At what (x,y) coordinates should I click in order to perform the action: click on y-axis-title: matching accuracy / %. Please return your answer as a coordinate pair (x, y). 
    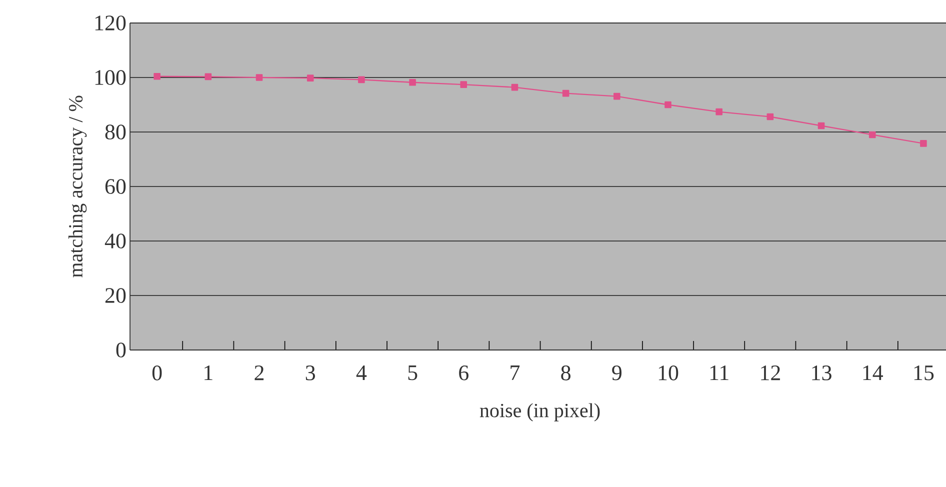
    Looking at the image, I should click on (77, 187).